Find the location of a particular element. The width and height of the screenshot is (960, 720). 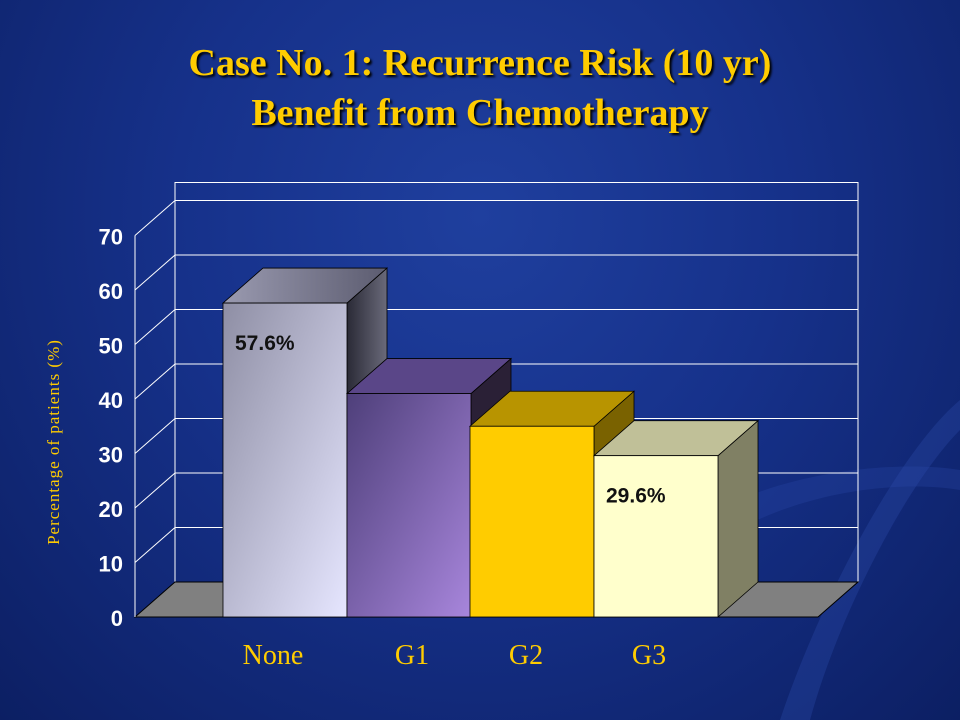

data-label-none: 57.6% is located at coordinates (265, 343).